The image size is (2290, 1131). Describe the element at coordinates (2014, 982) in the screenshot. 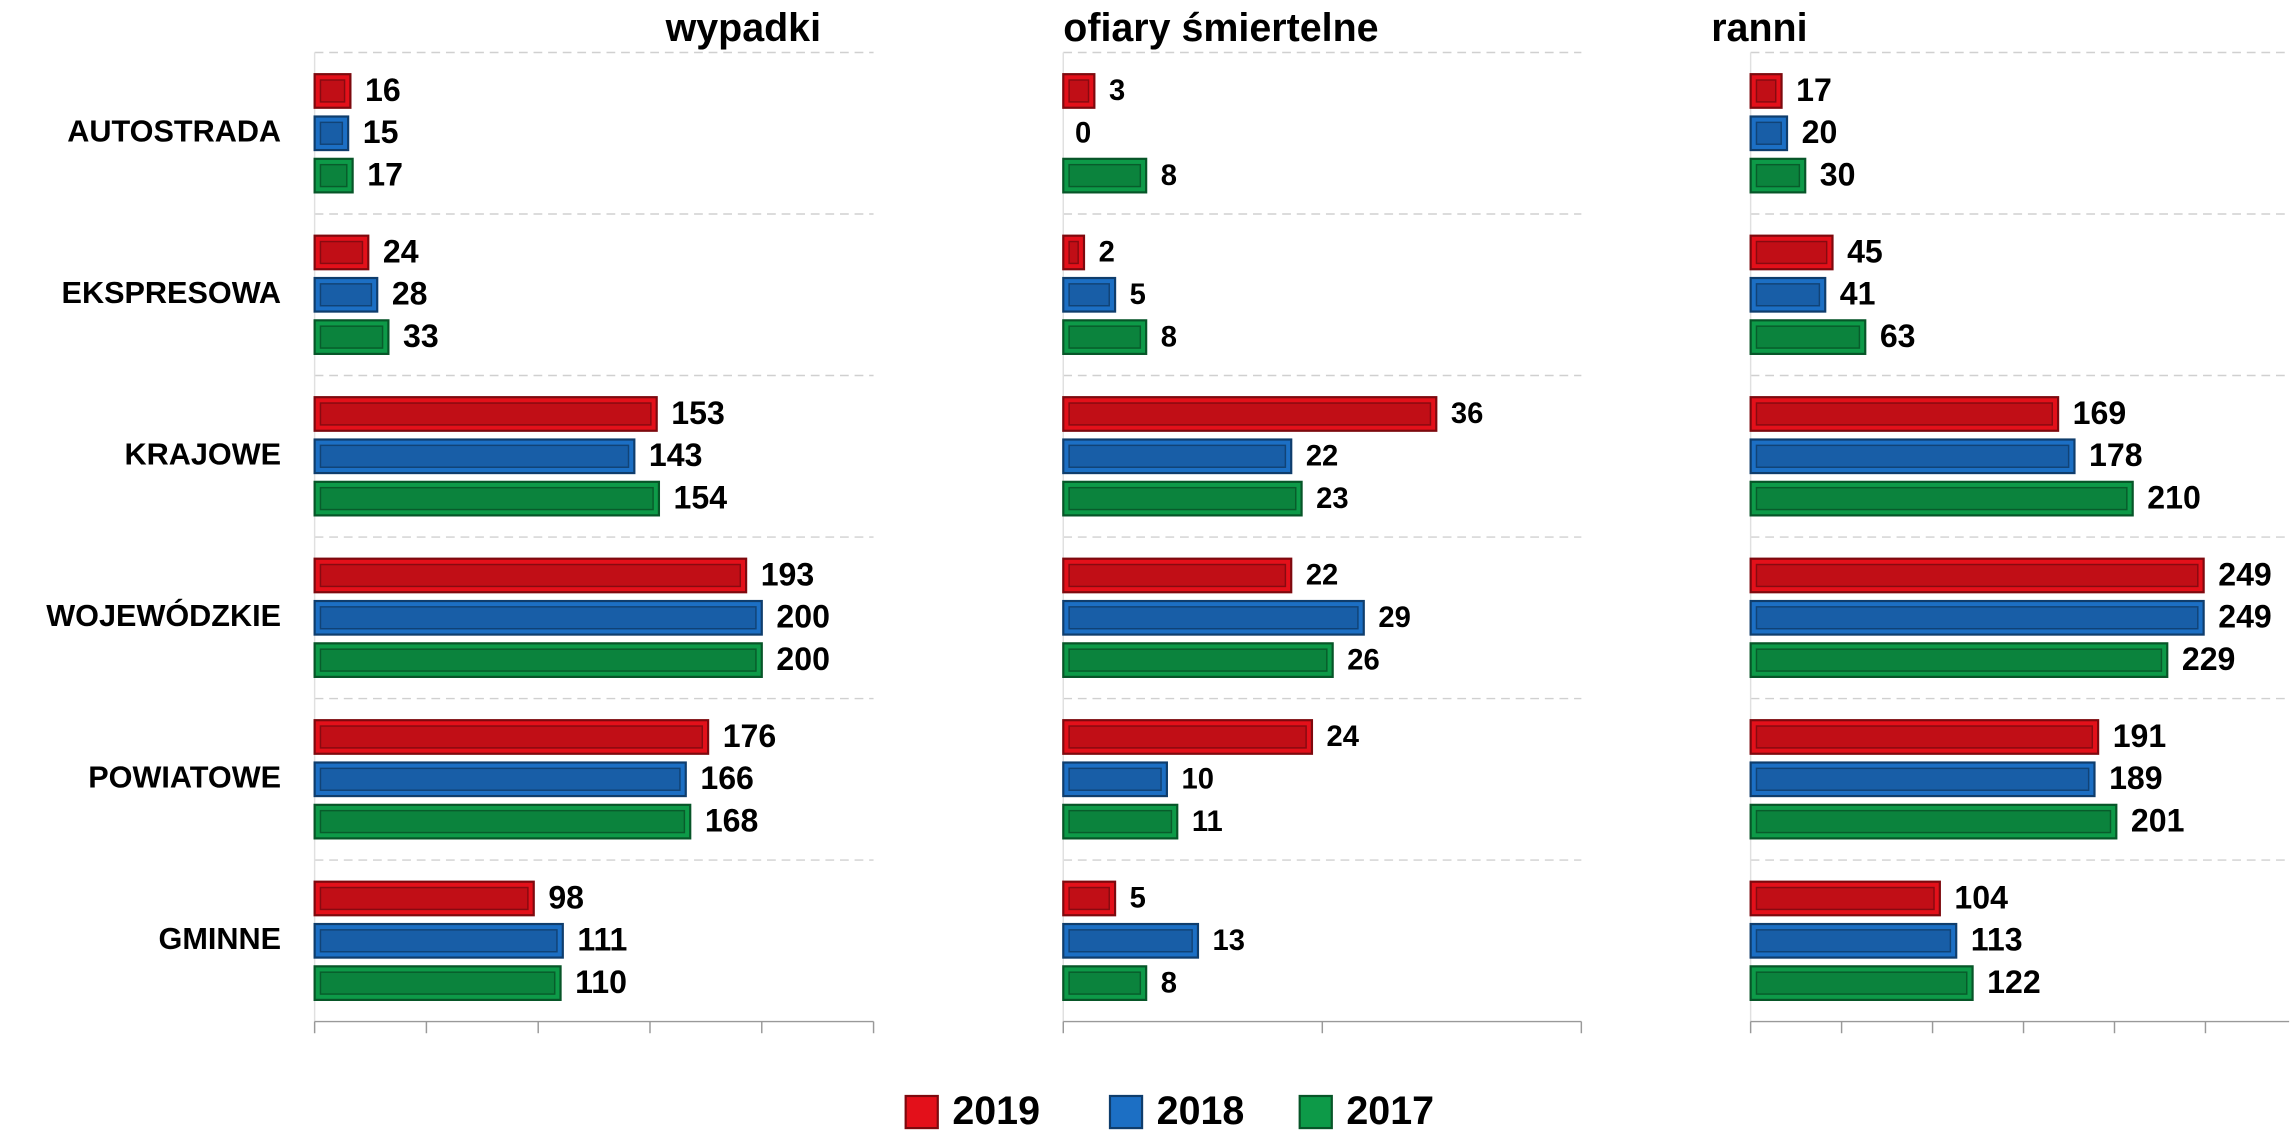

I see `value-label: 122` at that location.